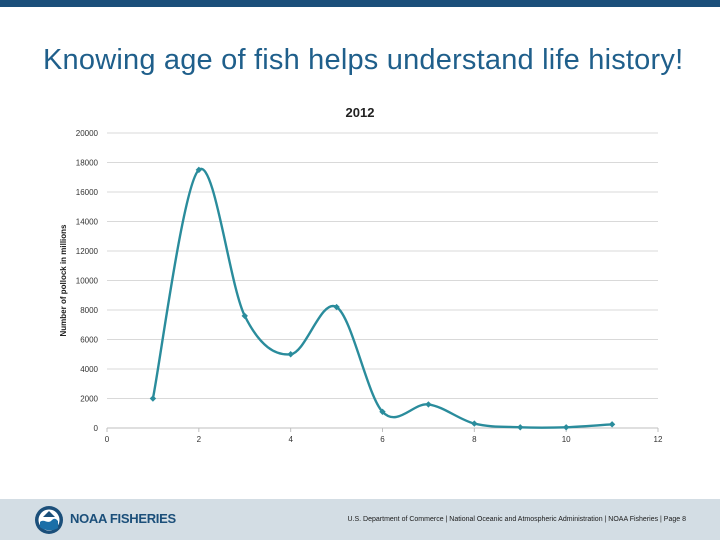  Describe the element at coordinates (382, 429) in the screenshot. I see `chart-axes` at that location.